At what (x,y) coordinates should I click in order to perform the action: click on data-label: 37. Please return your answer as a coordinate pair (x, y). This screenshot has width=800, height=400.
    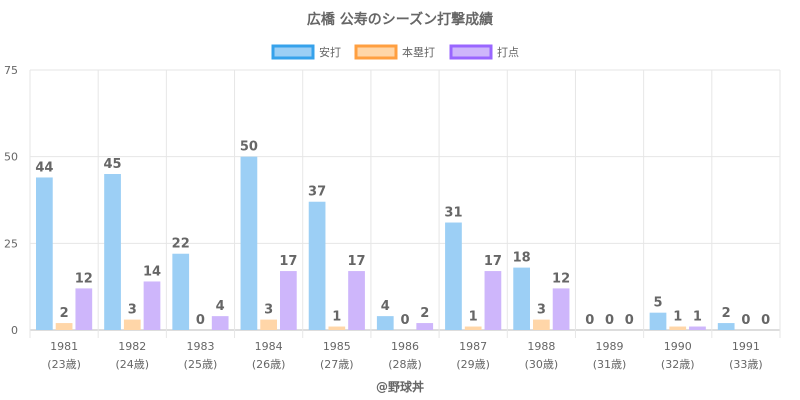
    Looking at the image, I should click on (317, 192).